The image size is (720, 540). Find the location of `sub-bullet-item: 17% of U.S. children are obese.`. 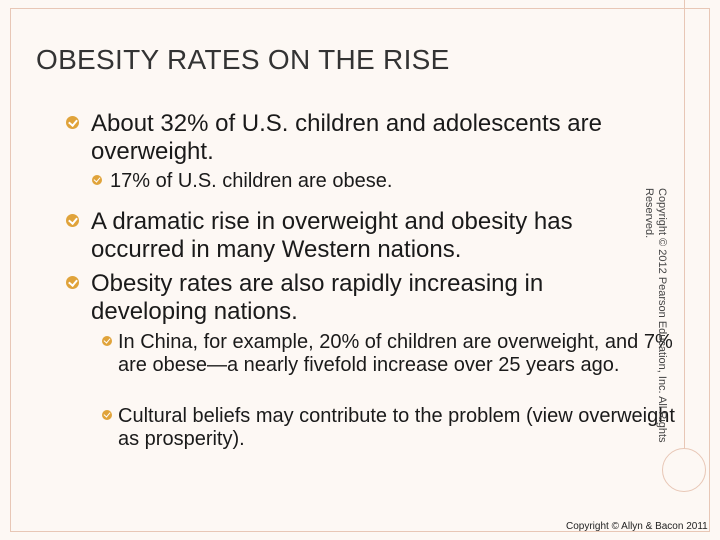

sub-bullet-item: 17% of U.S. children are obese. is located at coordinates (370, 181).